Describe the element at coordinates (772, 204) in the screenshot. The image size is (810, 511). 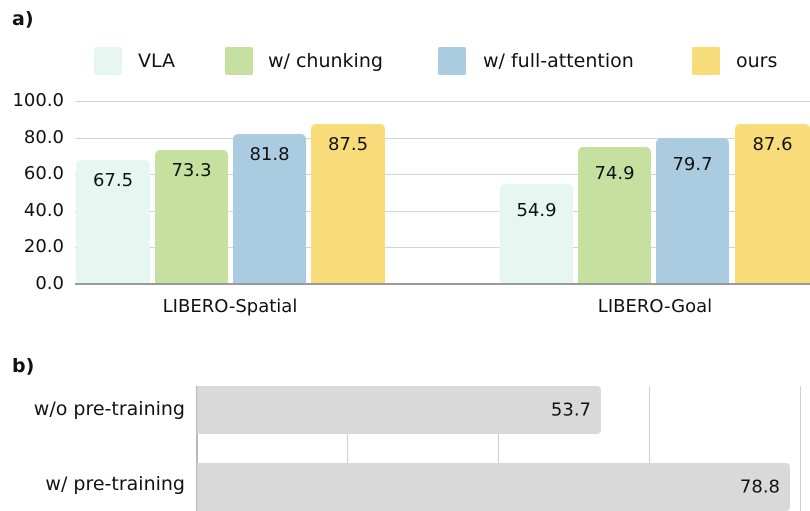
I see `bar-goal-ours: 87.6` at that location.